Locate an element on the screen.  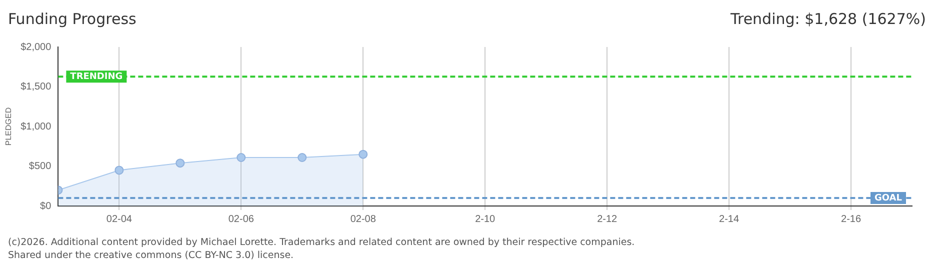
x-tick-label: 2-12 is located at coordinates (607, 219).